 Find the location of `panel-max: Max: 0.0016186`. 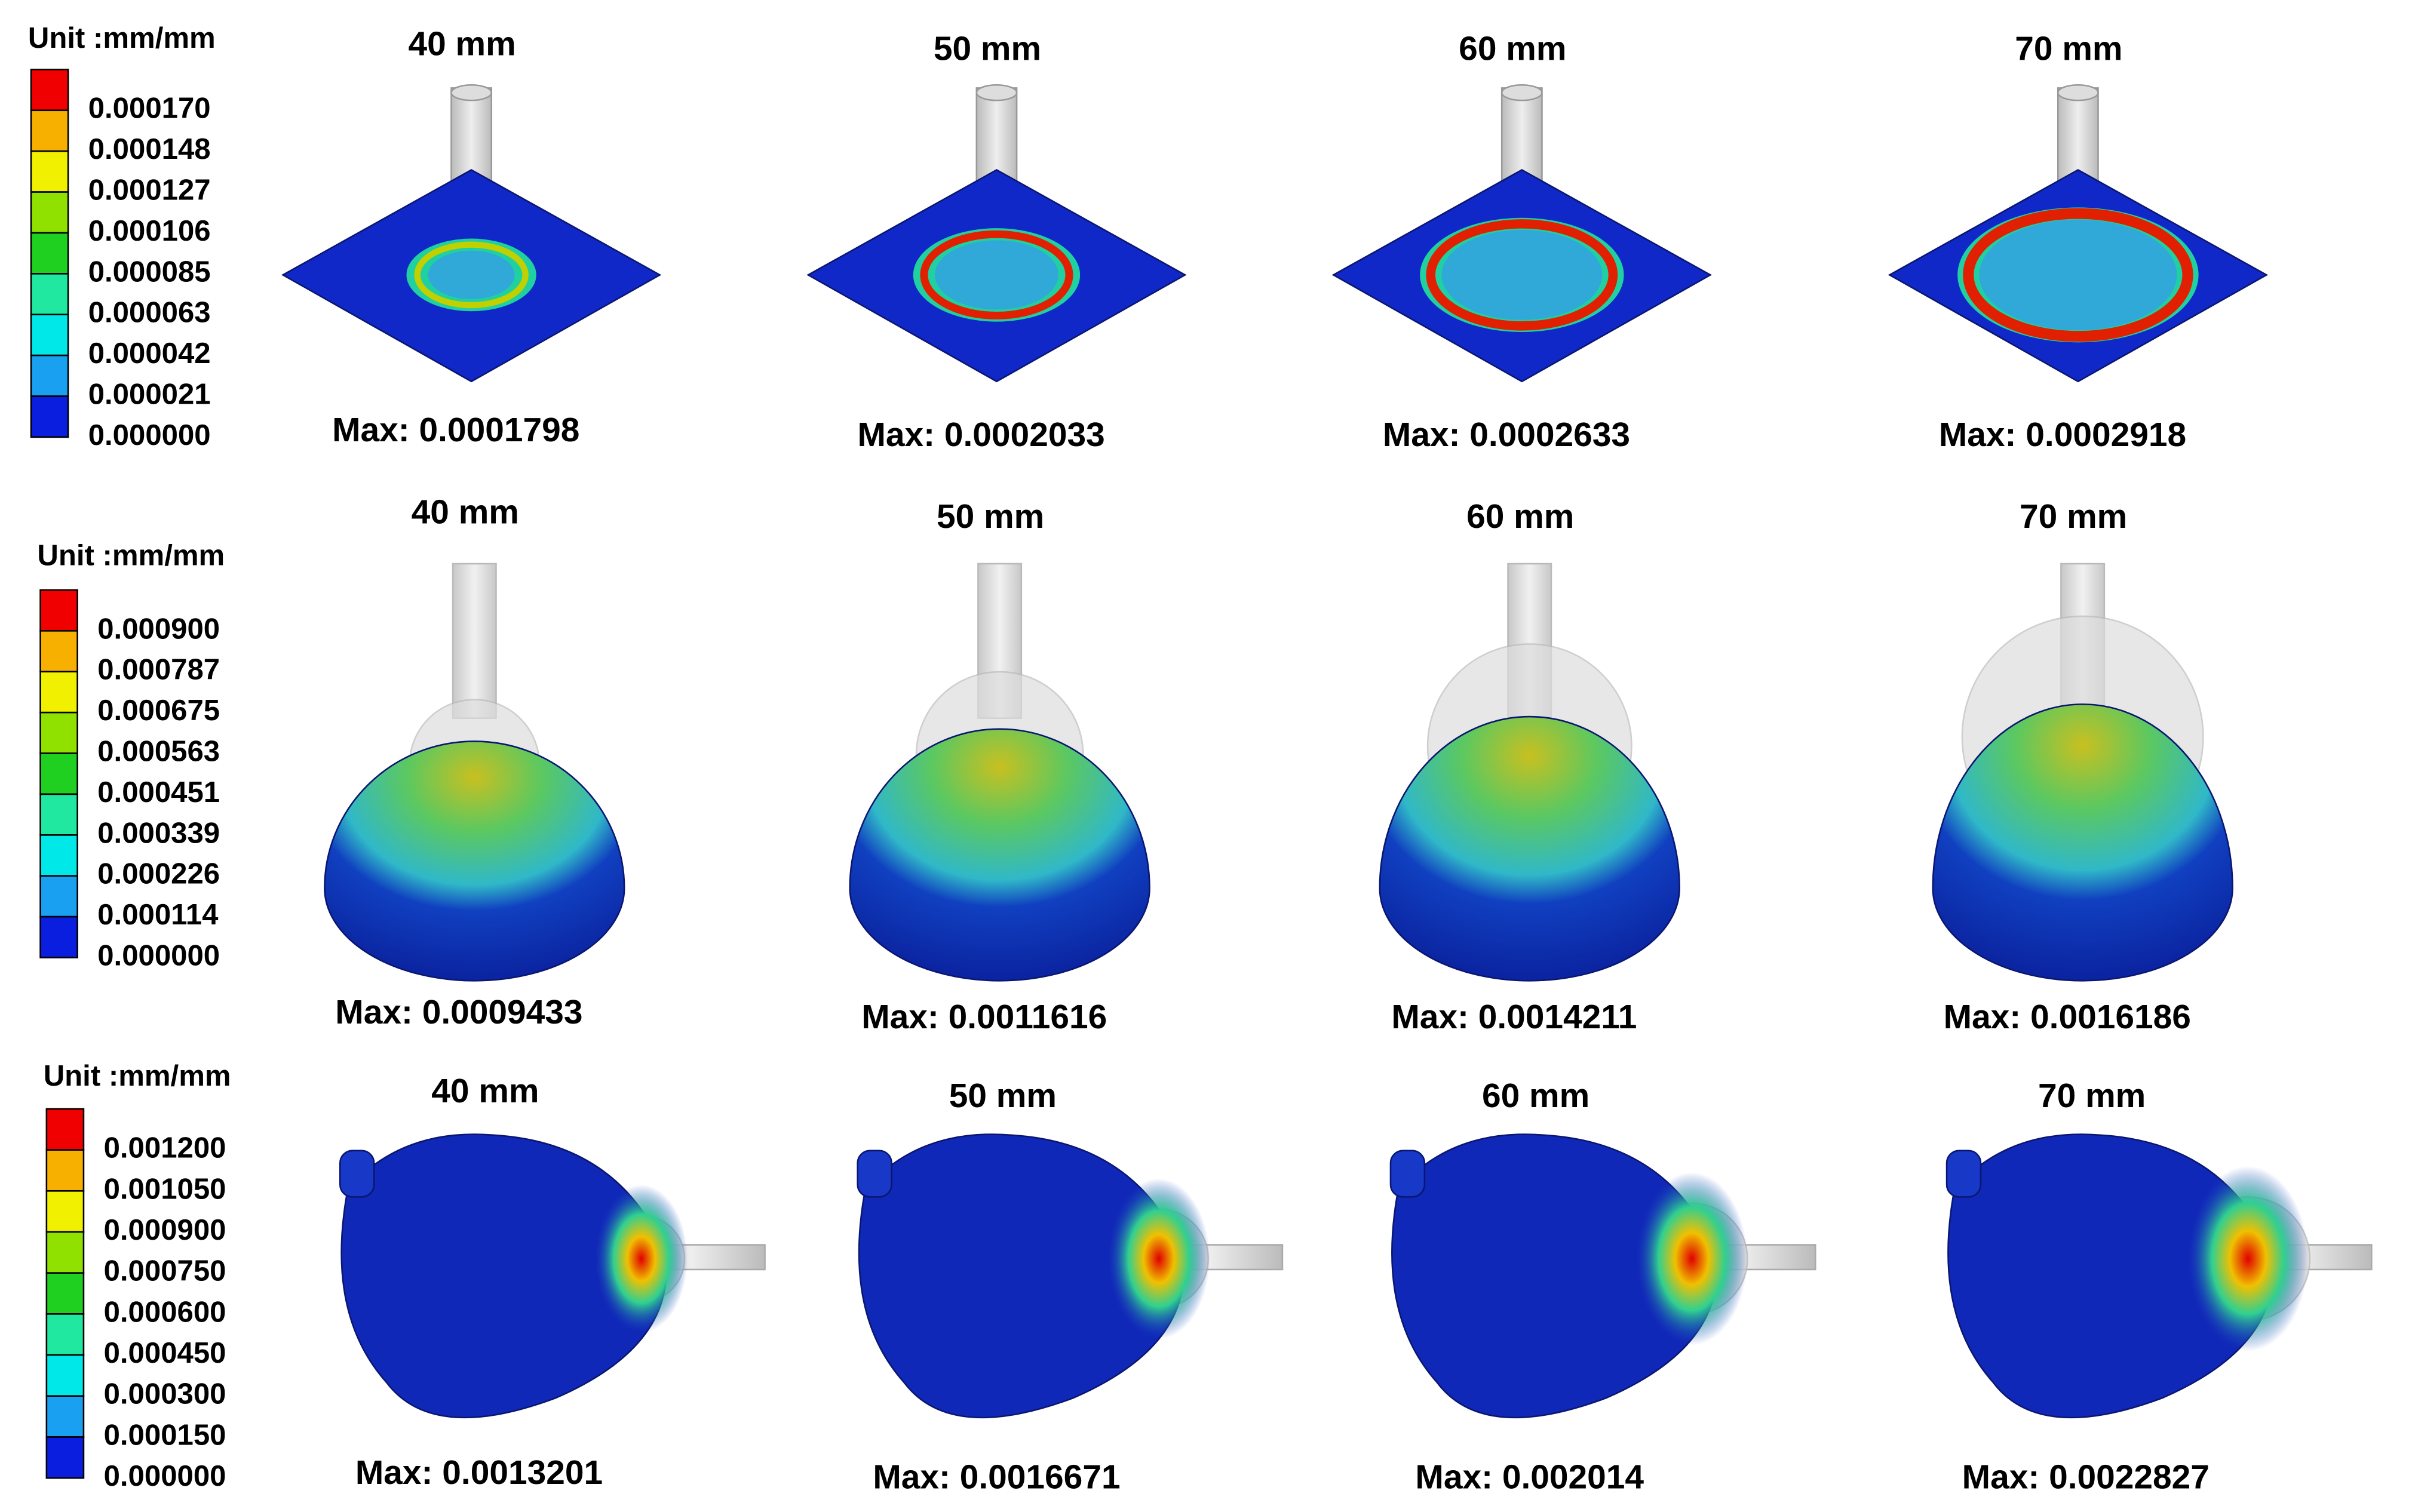

panel-max: Max: 0.0016186 is located at coordinates (2067, 1017).